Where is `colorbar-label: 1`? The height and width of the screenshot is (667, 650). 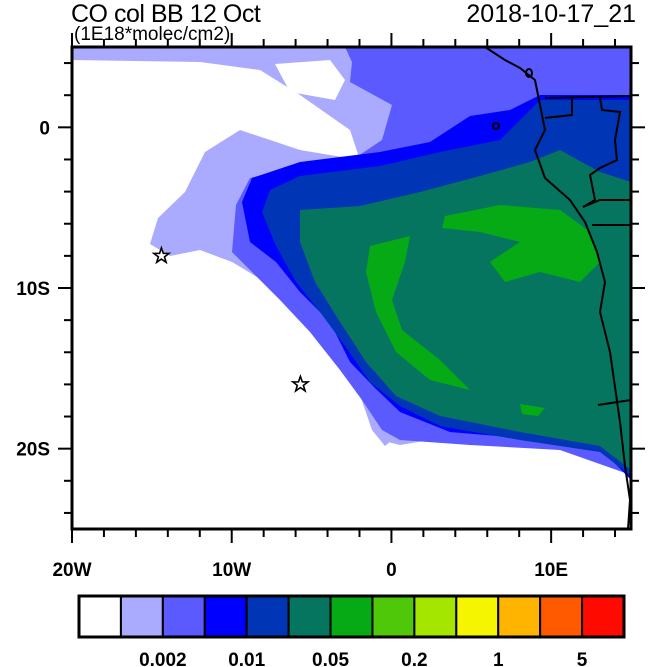
colorbar-label: 1 is located at coordinates (498, 658).